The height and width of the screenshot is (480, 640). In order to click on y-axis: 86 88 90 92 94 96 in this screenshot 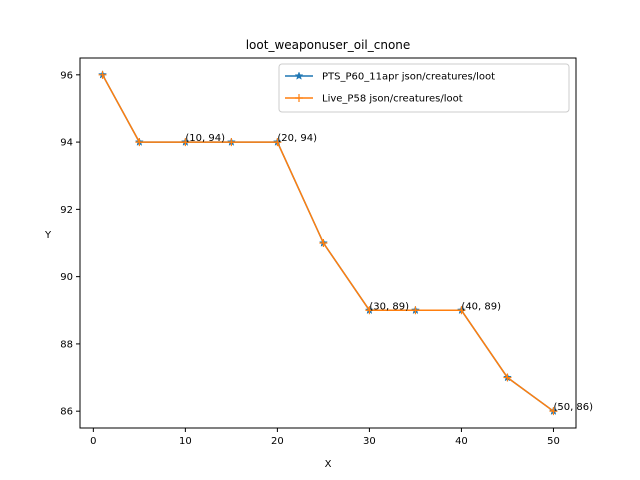, I will do `click(70, 244)`.